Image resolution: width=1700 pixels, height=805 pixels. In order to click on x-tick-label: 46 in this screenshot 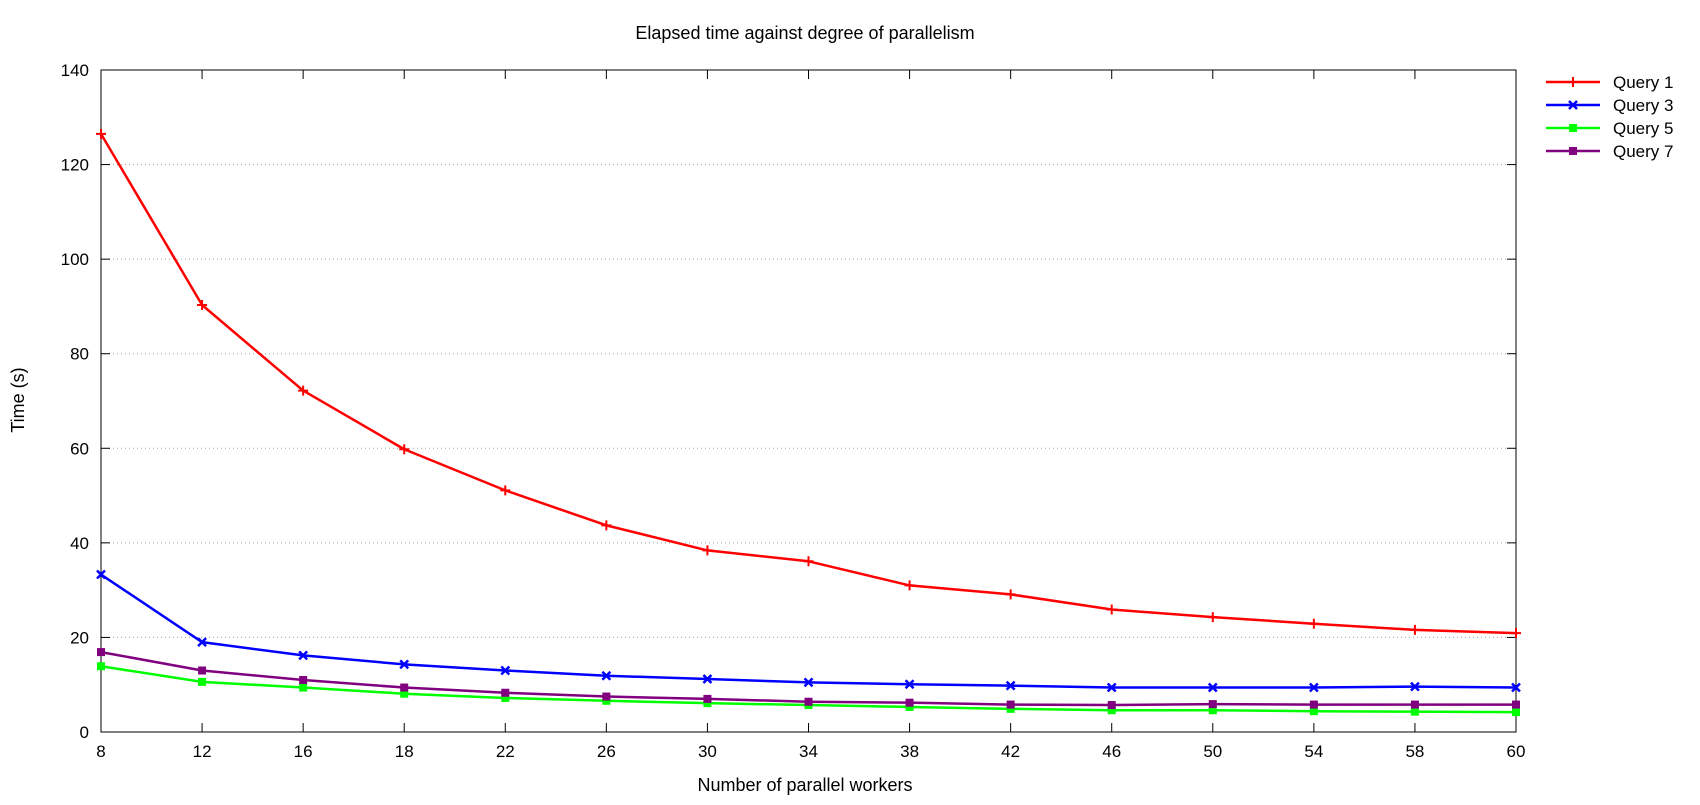, I will do `click(1111, 751)`.